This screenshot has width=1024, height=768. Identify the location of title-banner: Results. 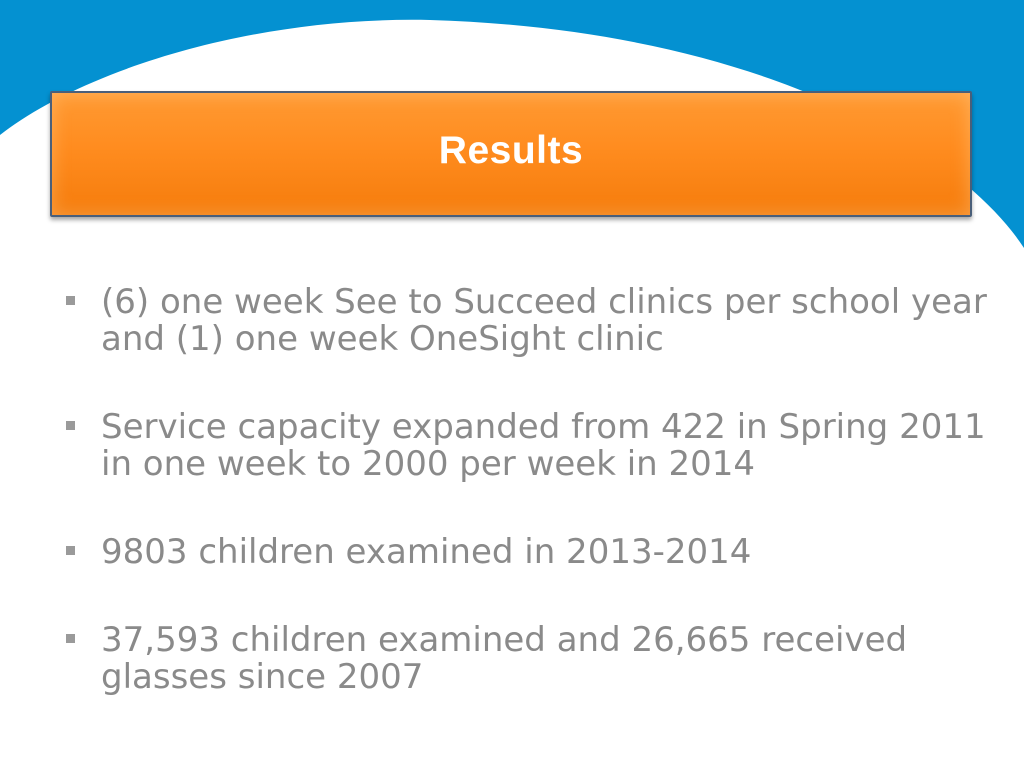
(511, 154).